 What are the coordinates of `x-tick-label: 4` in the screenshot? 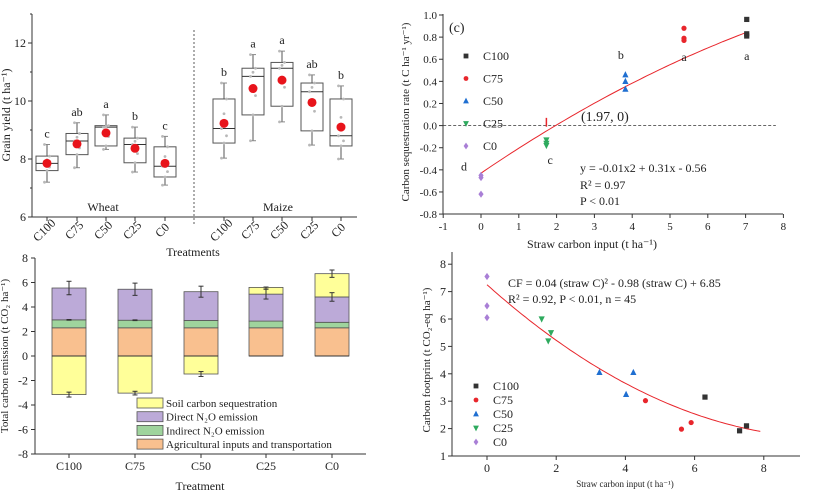 It's located at (632, 227).